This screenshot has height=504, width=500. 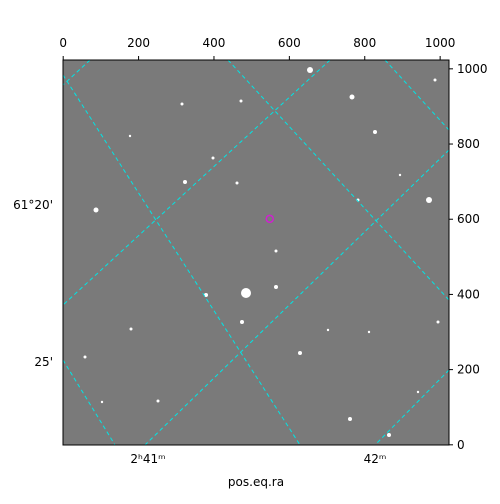 I want to click on y-tick-label: 400, so click(x=468, y=294).